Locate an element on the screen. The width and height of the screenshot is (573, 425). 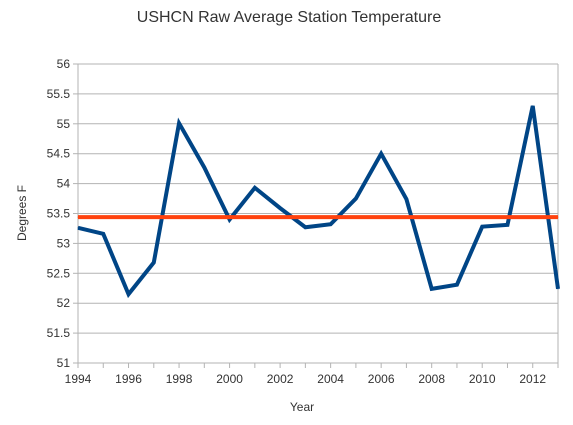
y-tick-label: 53 is located at coordinates (64, 243).